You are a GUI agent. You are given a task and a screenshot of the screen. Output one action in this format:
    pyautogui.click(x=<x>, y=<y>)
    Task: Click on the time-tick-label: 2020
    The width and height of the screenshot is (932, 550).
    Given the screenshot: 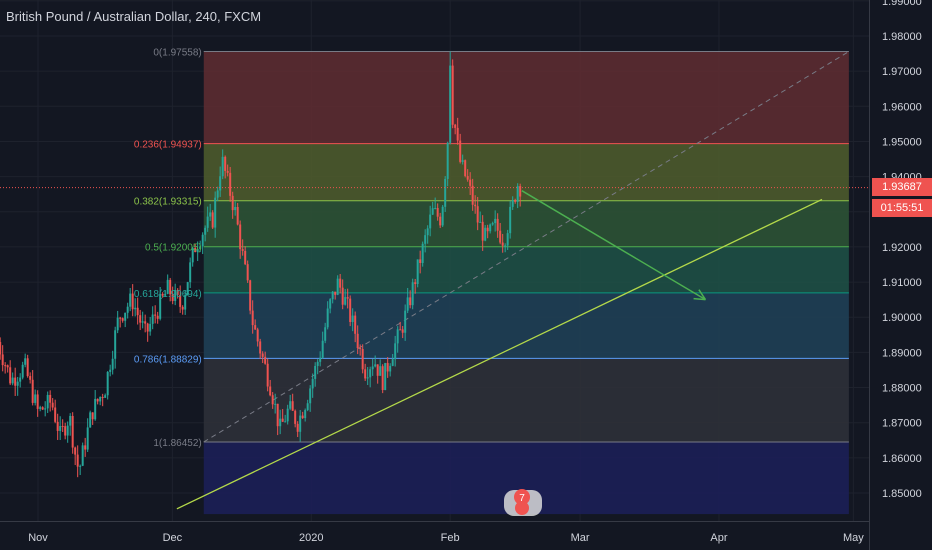 What is the action you would take?
    pyautogui.click(x=311, y=538)
    